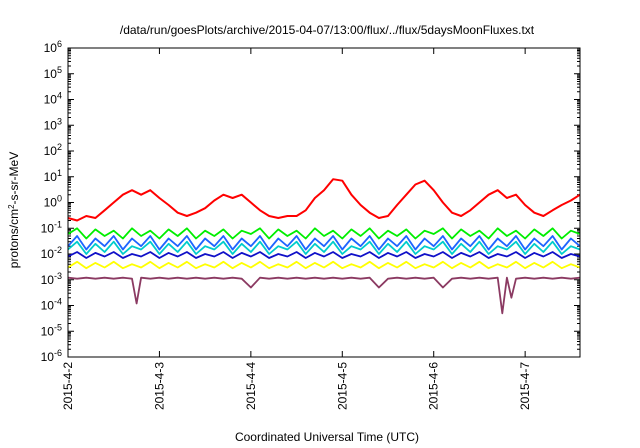  Describe the element at coordinates (51, 227) in the screenshot. I see `y-tick-label: 10⁻¹` at that location.